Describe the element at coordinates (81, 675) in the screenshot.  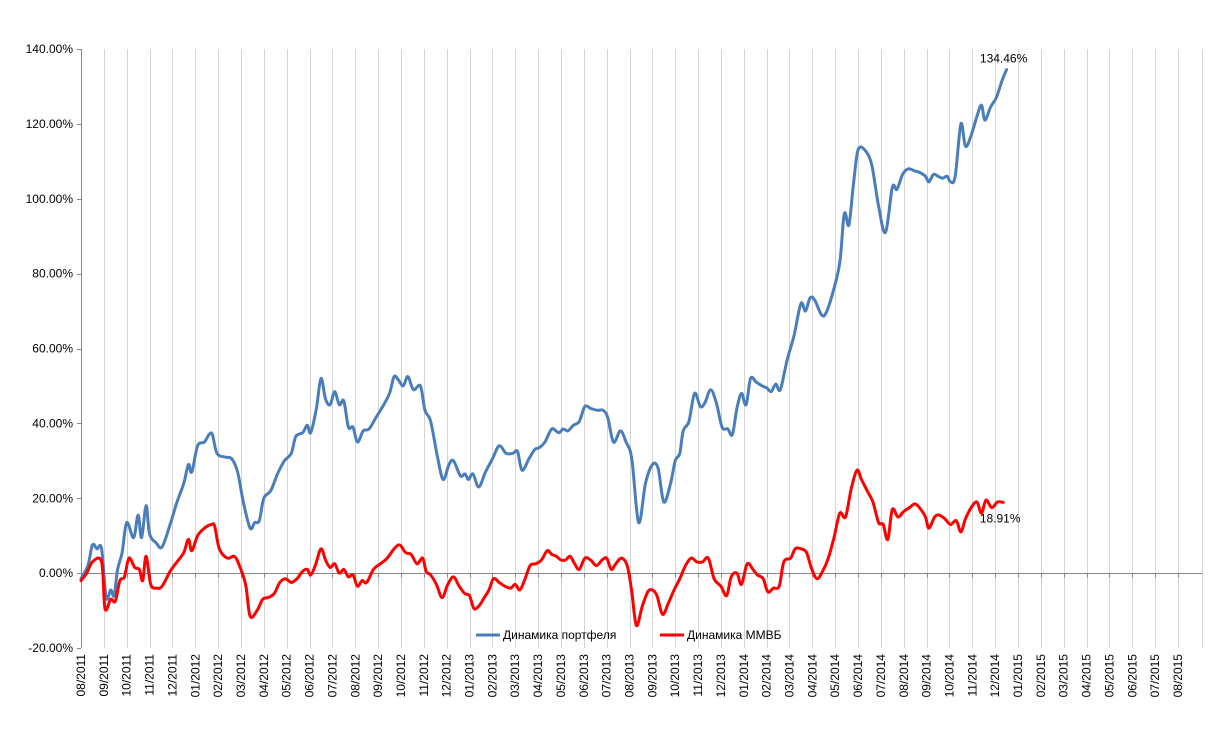
I see `x-tick-label: 08/2011` at that location.